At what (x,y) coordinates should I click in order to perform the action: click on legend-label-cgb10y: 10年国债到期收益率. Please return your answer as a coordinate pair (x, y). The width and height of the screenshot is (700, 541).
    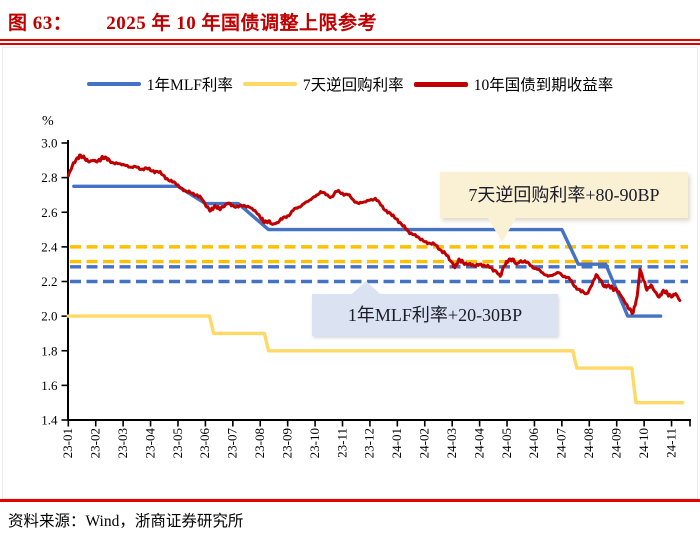
    Looking at the image, I should click on (543, 85).